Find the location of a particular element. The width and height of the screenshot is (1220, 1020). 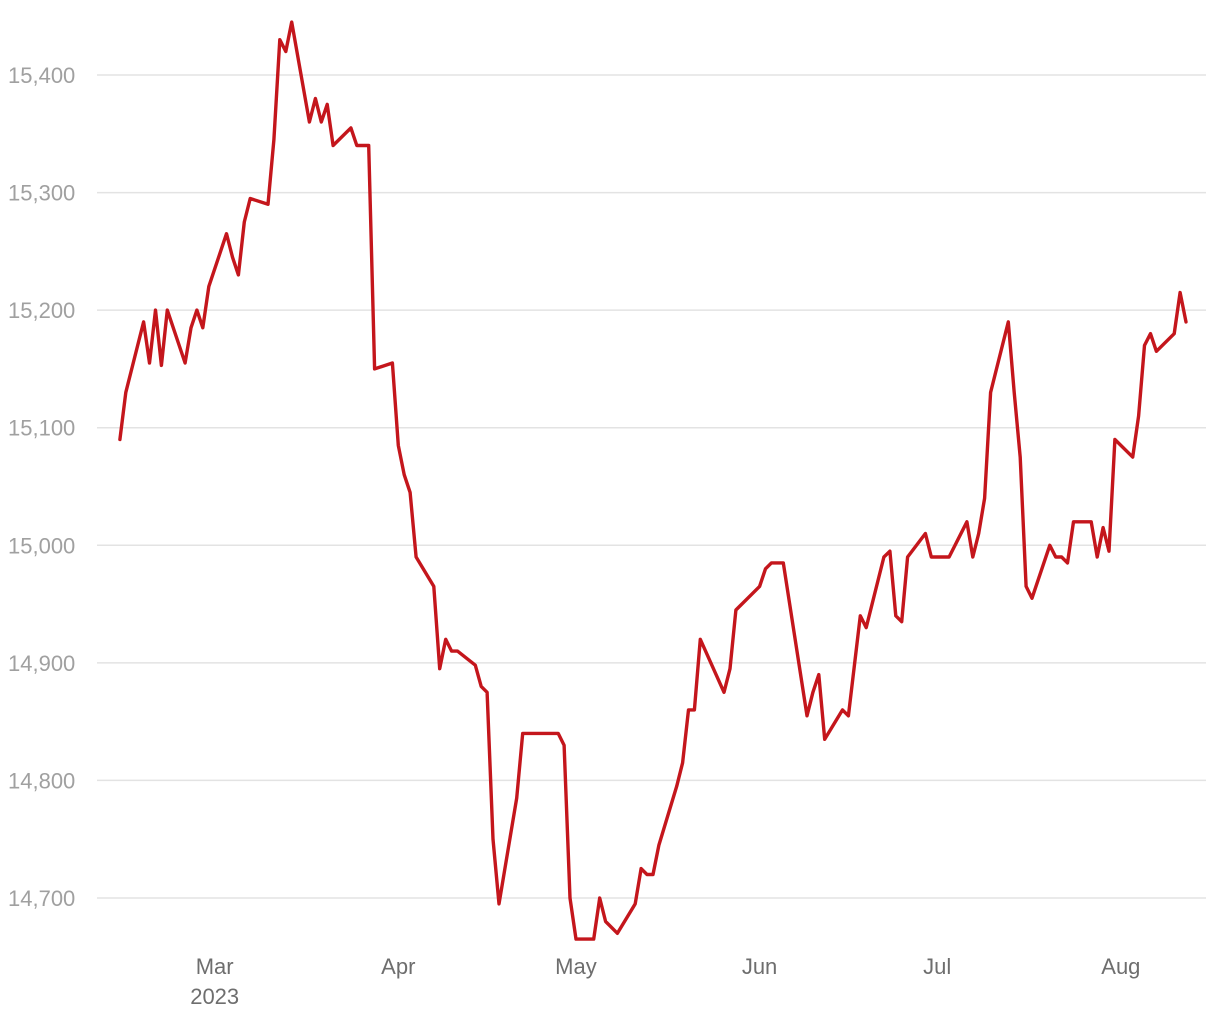

x-tick-label: Mar is located at coordinates (215, 966).